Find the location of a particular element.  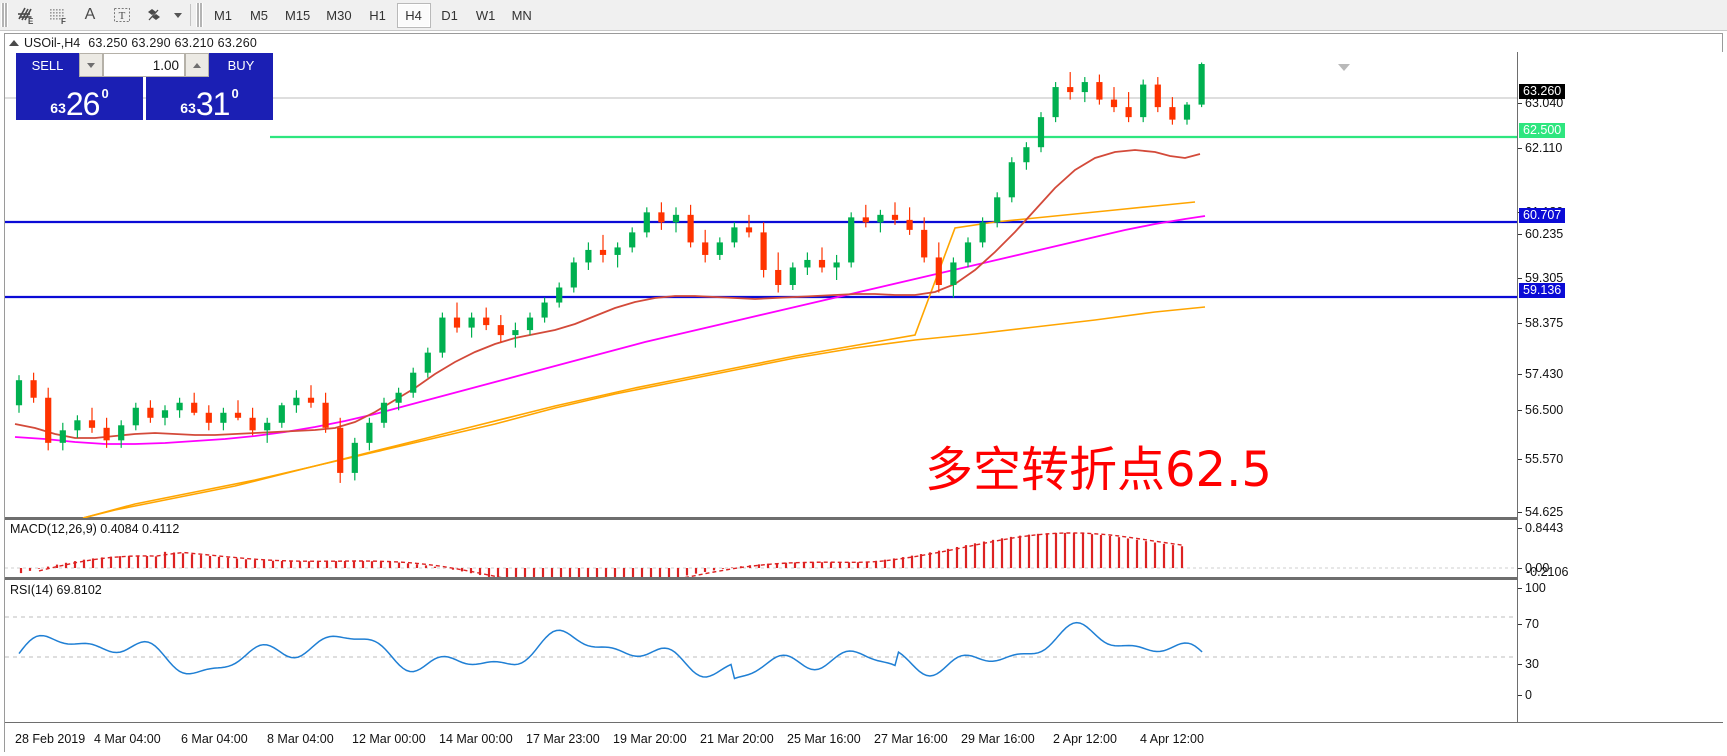

price-tick: 62.110 is located at coordinates (1540, 148).